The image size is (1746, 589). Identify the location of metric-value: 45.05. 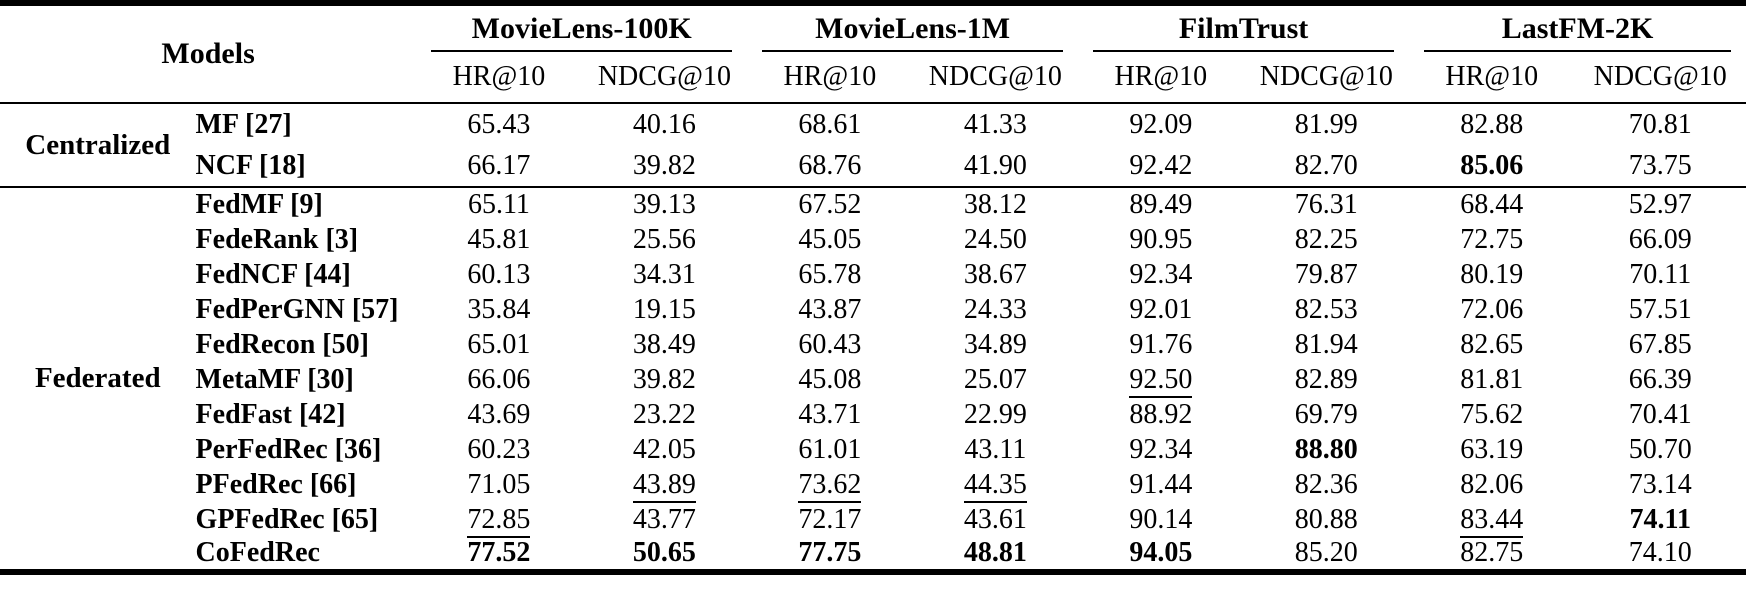
(830, 239).